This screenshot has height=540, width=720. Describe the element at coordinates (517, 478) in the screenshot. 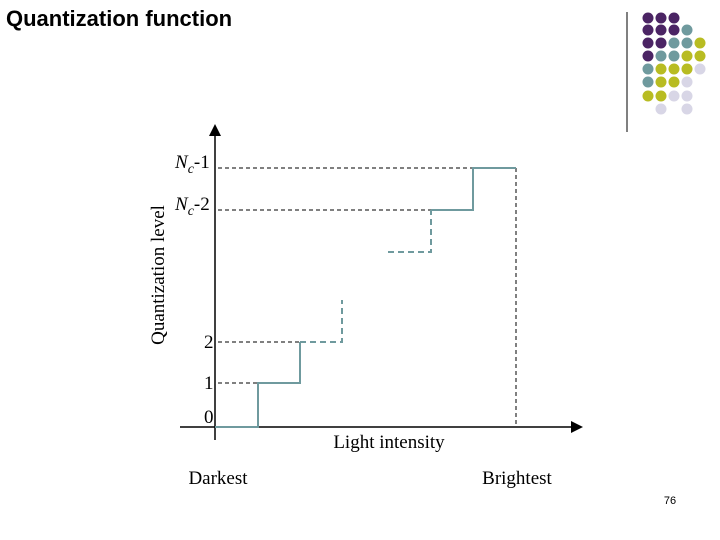

I see `x-end-label: Brightest` at that location.